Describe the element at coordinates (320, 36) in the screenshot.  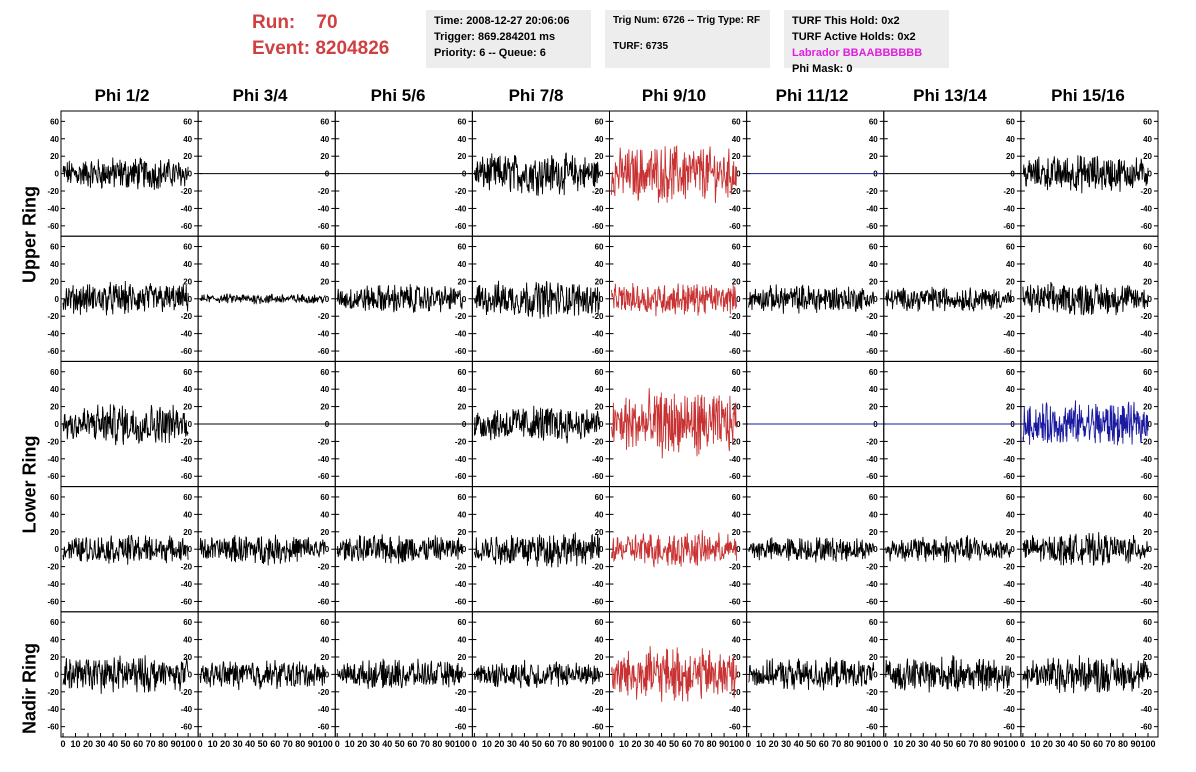
I see `run-event-block: Run: 70 Event: 8204826` at that location.